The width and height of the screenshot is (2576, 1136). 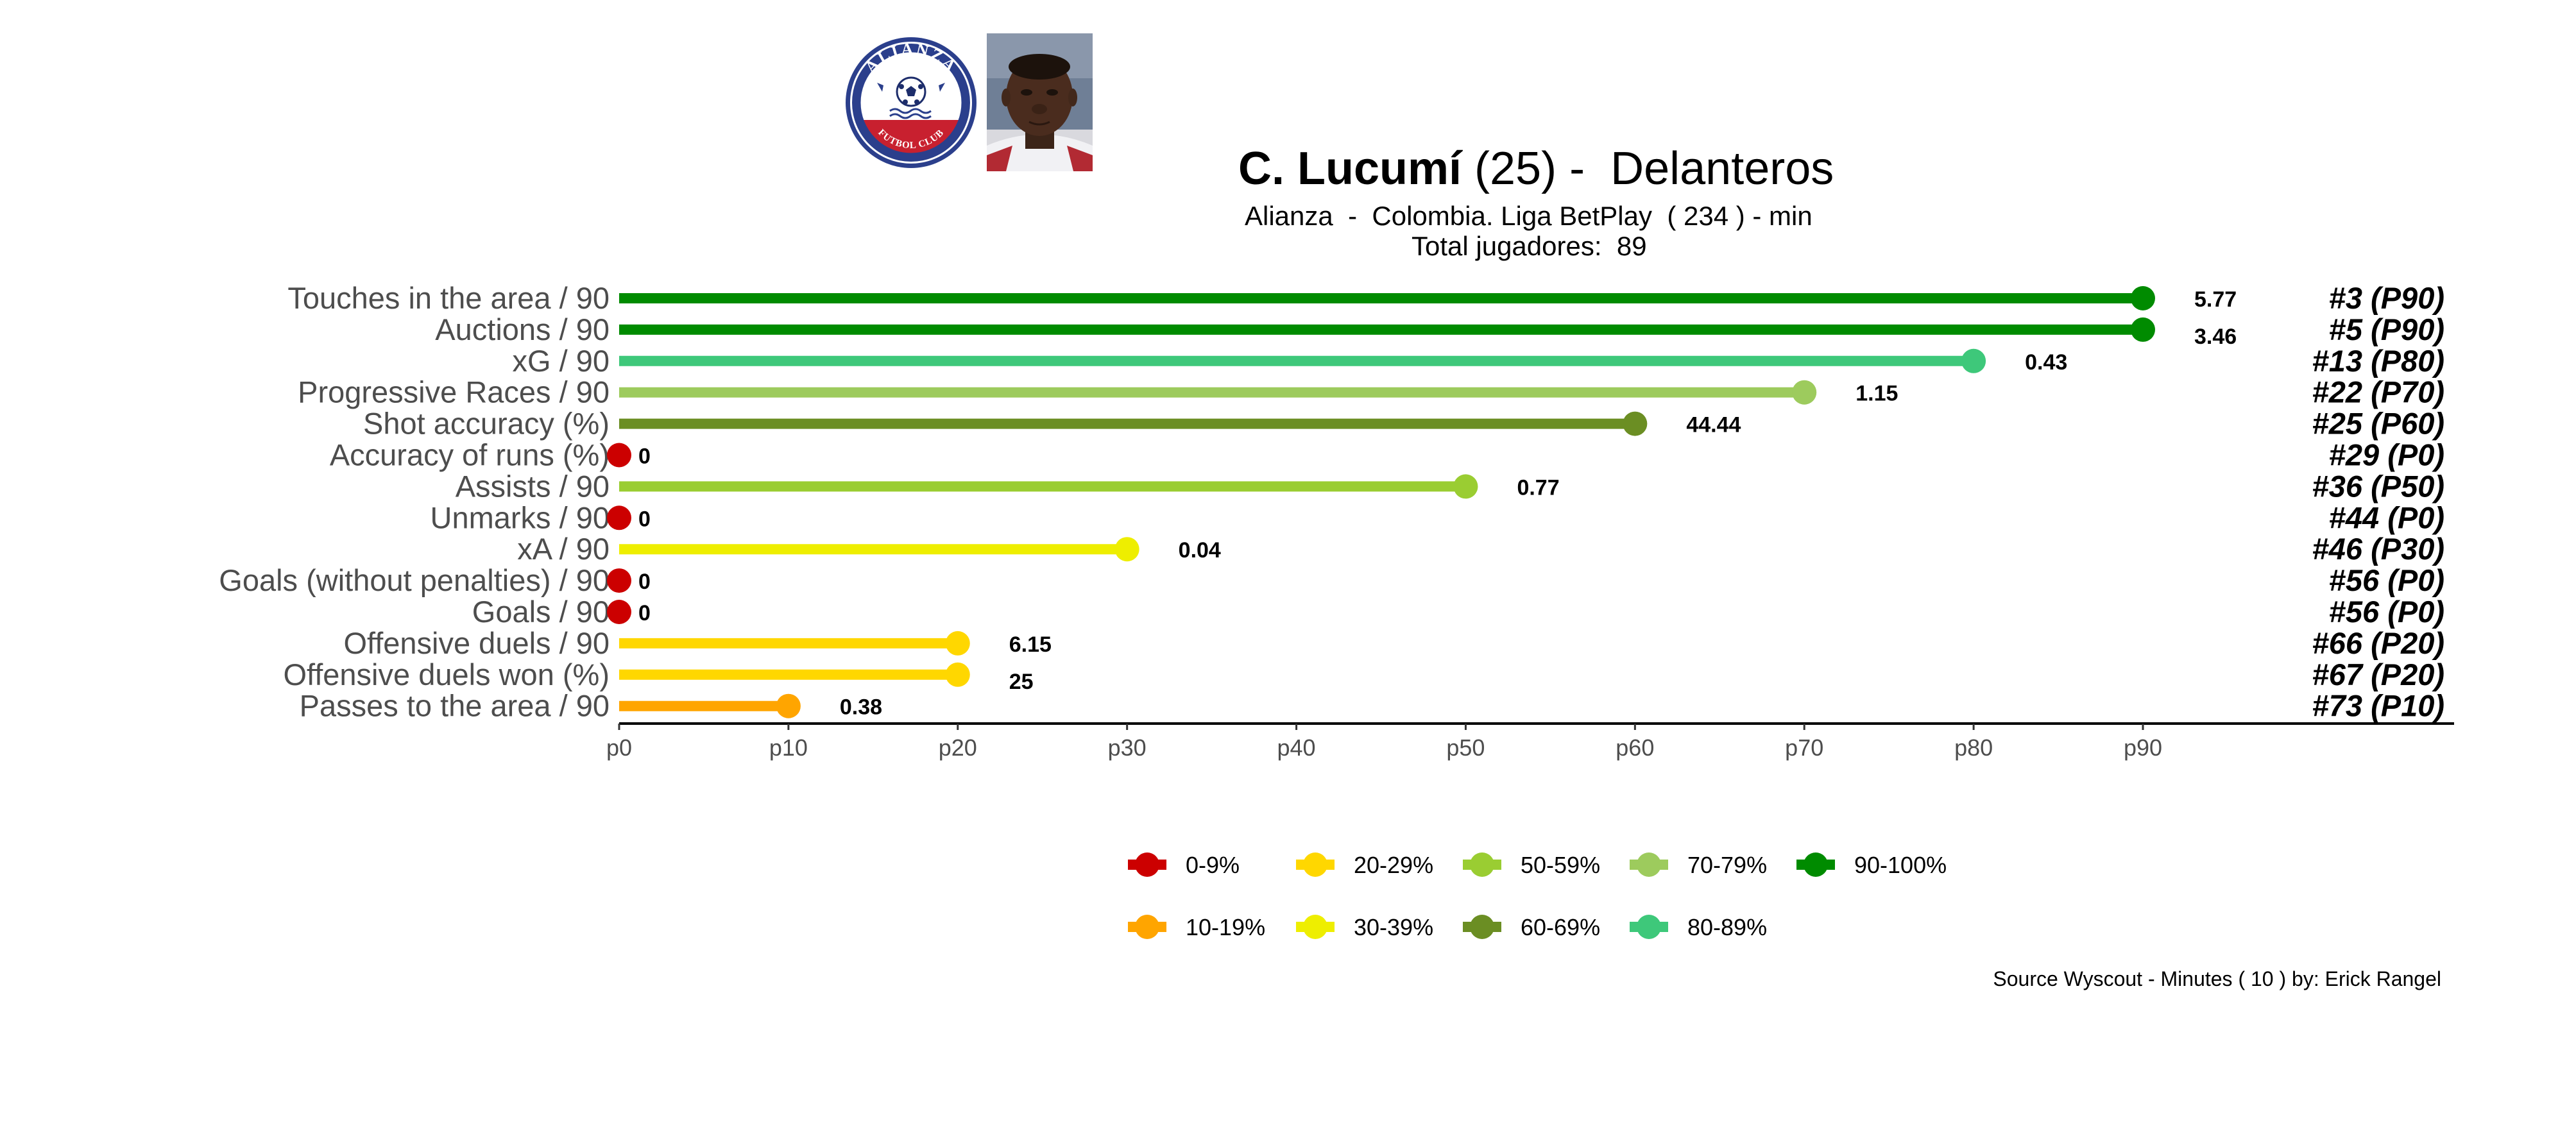 What do you see at coordinates (1393, 927) in the screenshot?
I see `legend-label: 30-39%` at bounding box center [1393, 927].